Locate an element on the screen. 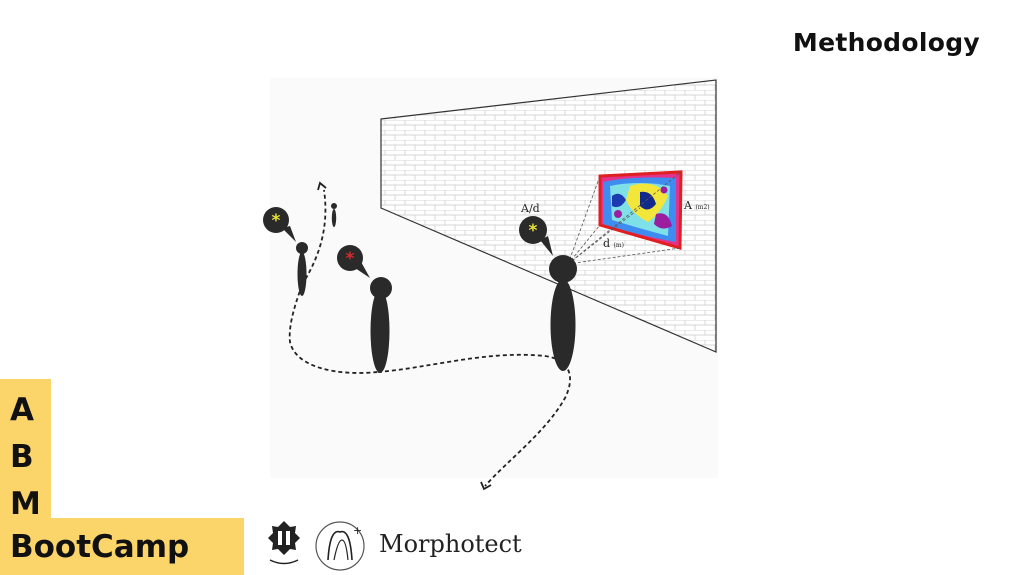  agent-far is located at coordinates (334, 215).